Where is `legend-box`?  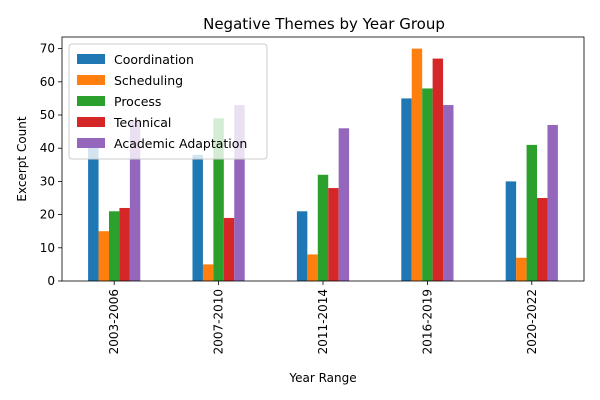 legend-box is located at coordinates (168, 101).